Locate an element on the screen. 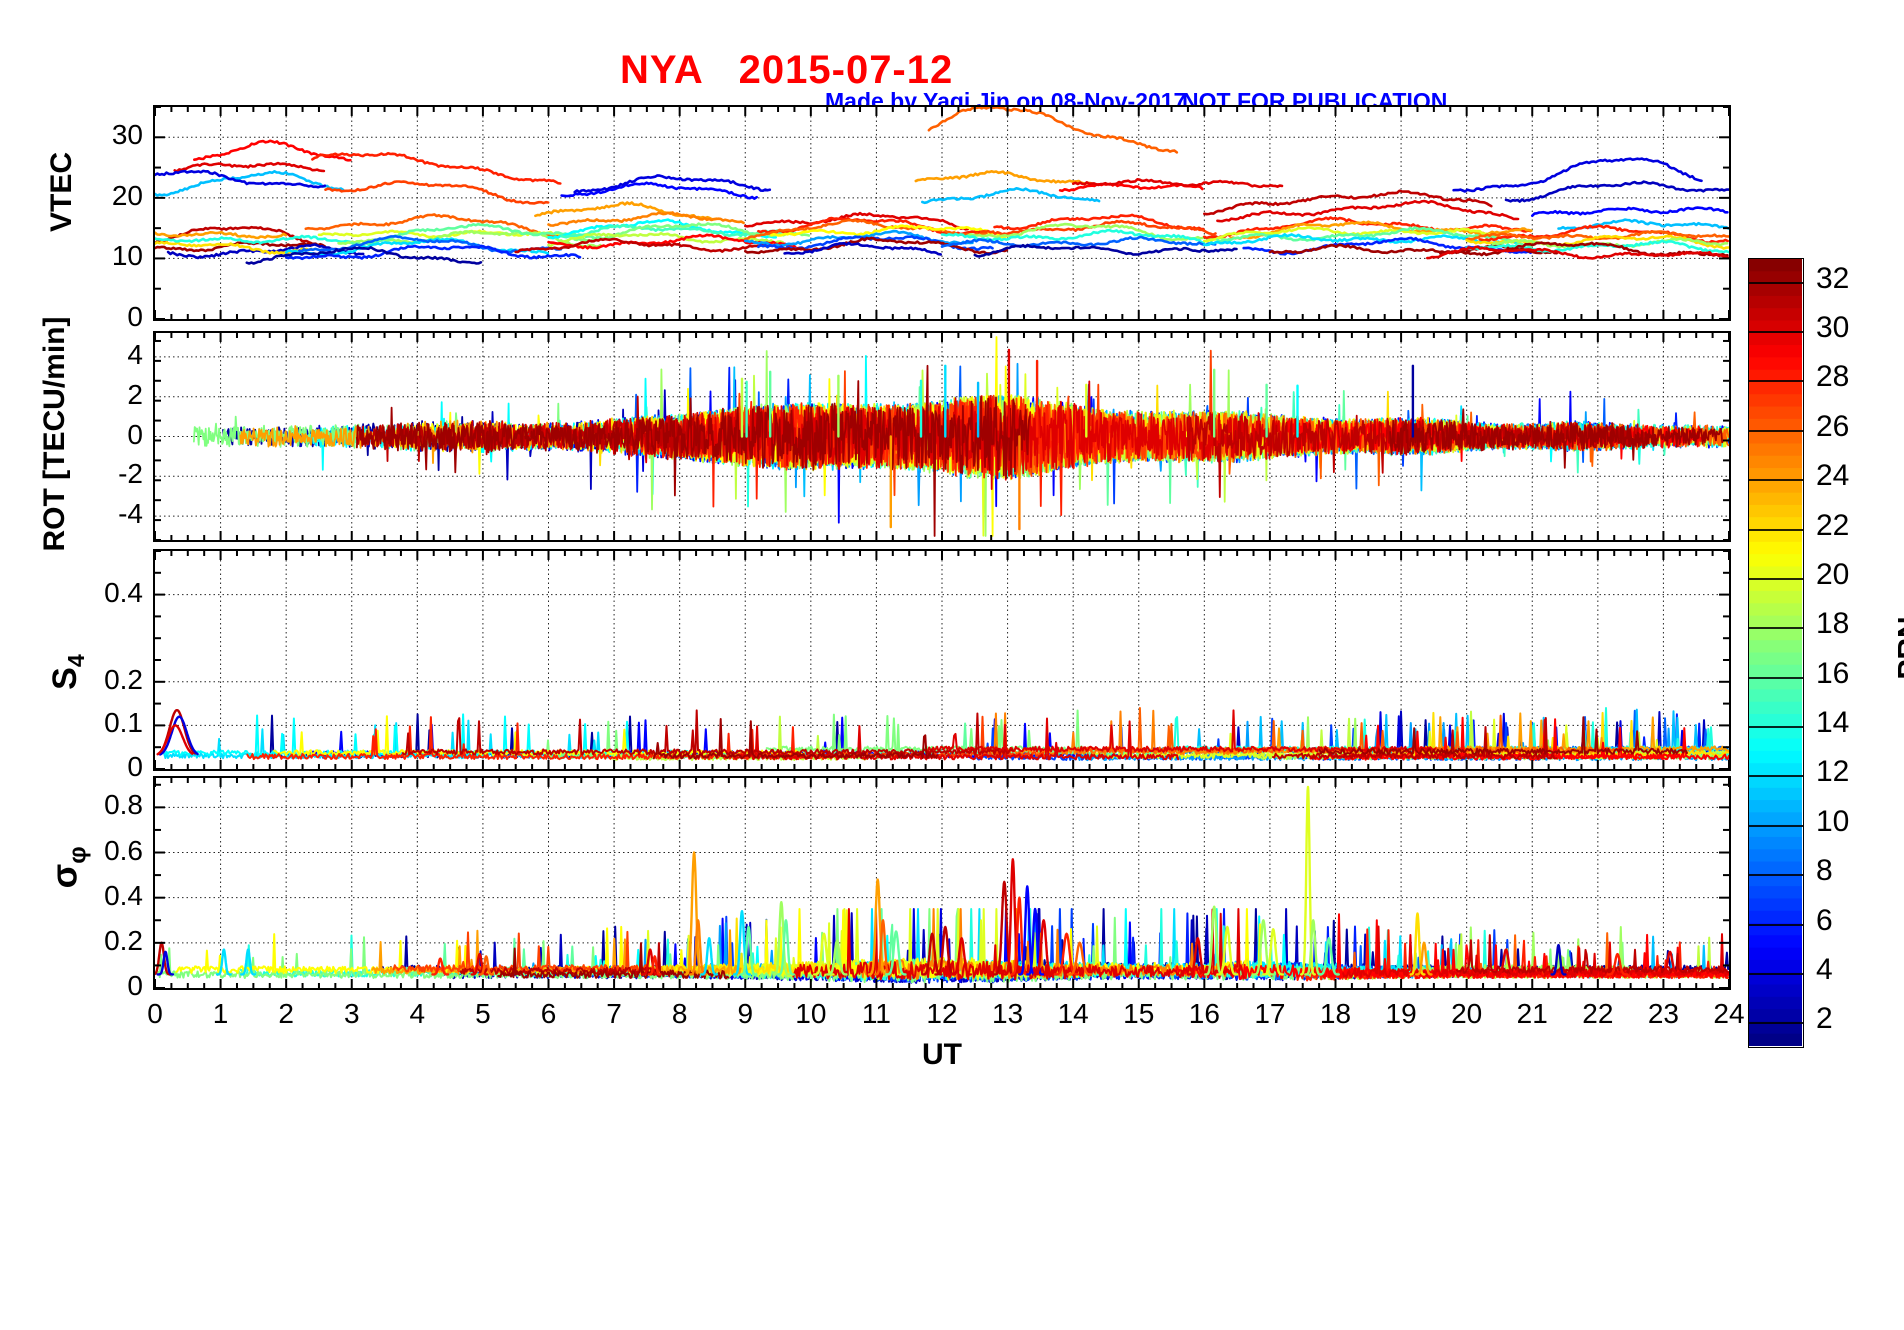 Image resolution: width=1904 pixels, height=1330 pixels. xtick-21: 21 is located at coordinates (1532, 1013).